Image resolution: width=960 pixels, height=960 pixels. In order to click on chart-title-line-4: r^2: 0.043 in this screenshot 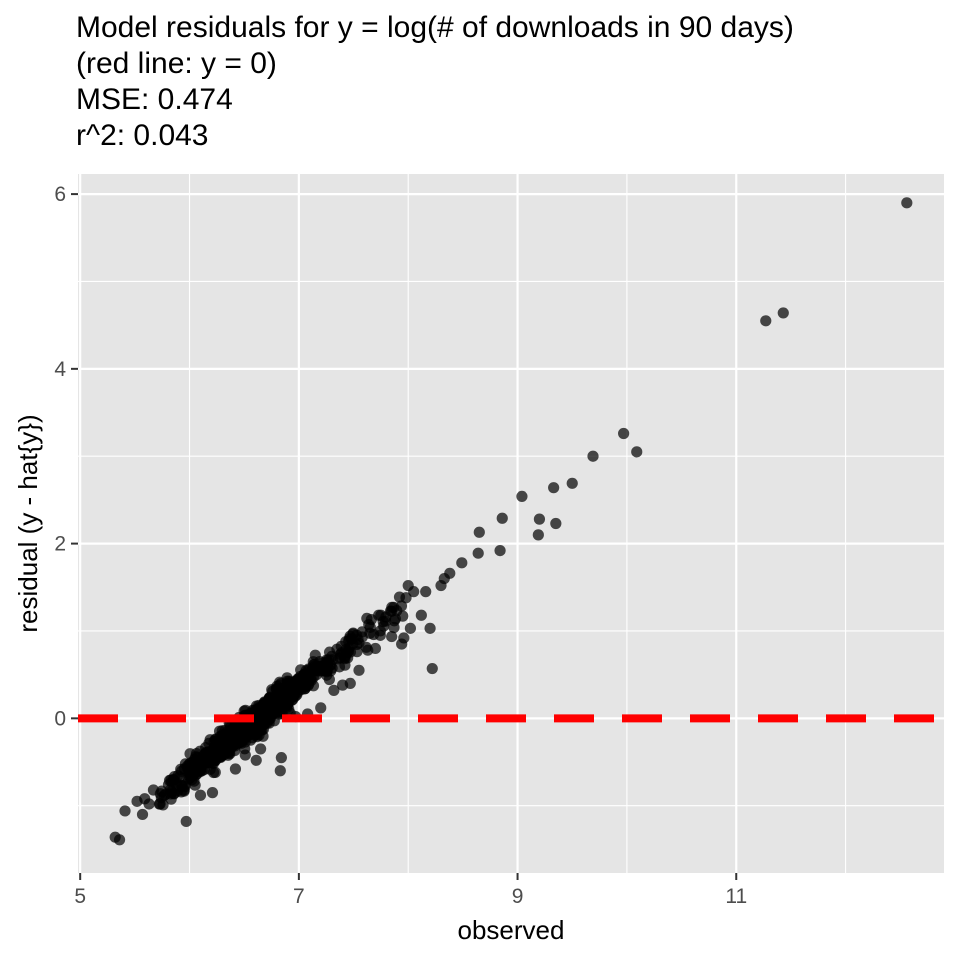, I will do `click(142, 135)`.